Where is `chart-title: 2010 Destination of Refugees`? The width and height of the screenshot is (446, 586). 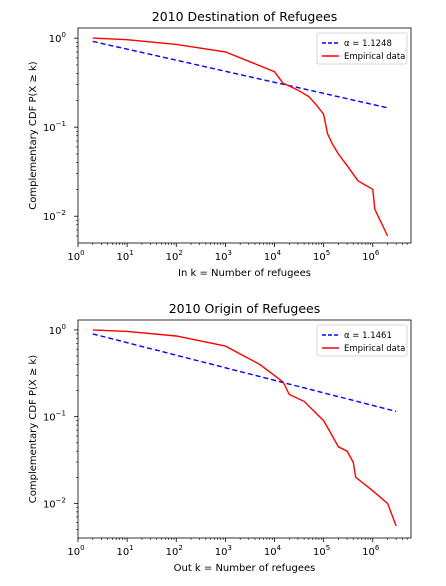
chart-title: 2010 Destination of Refugees is located at coordinates (244, 16).